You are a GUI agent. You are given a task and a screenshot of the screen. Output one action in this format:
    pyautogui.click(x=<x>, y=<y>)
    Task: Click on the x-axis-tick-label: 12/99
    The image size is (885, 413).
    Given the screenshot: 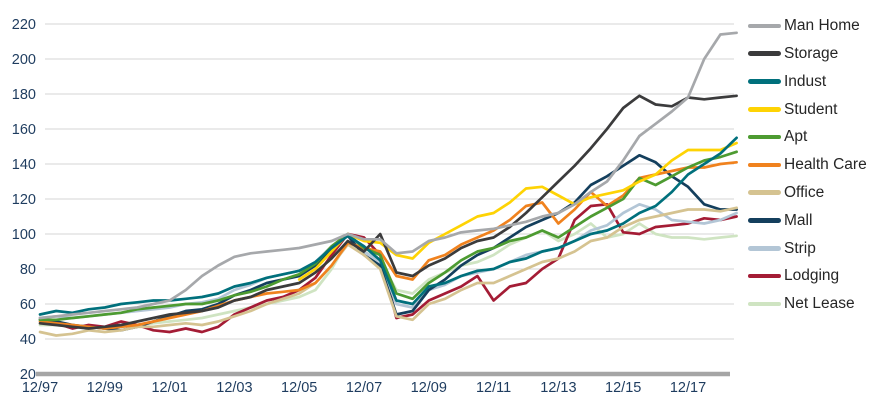 What is the action you would take?
    pyautogui.click(x=105, y=388)
    